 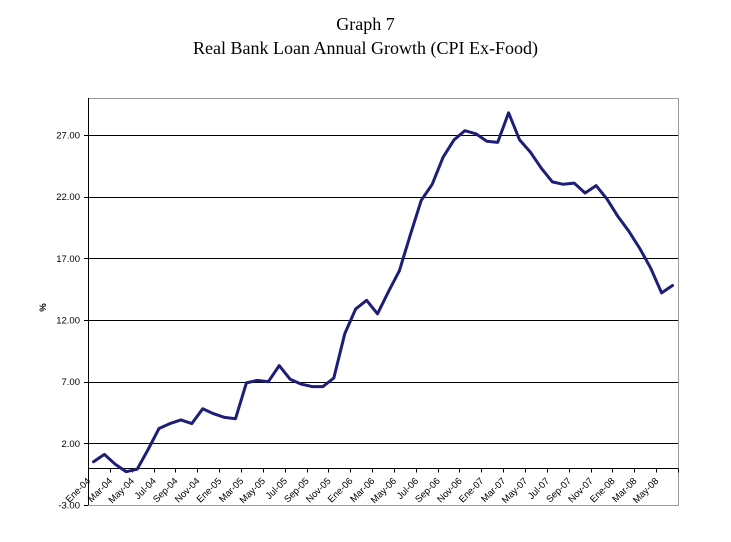 I want to click on chart-title: Graph 7, so click(x=365, y=24).